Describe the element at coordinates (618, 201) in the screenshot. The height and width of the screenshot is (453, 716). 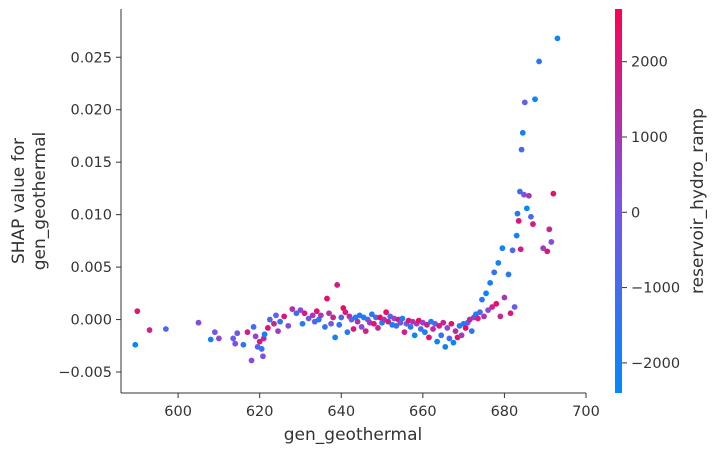
I see `colorbar` at that location.